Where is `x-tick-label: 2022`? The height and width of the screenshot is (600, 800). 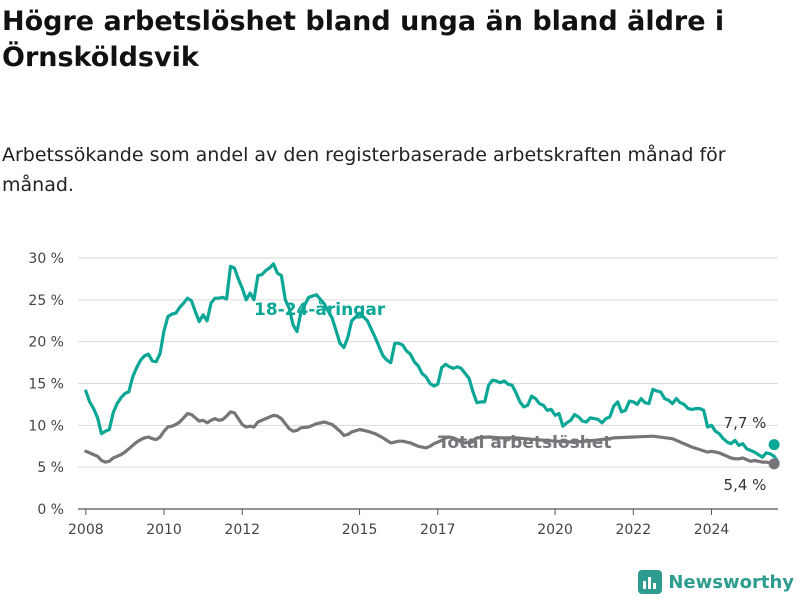
x-tick-label: 2022 is located at coordinates (633, 530).